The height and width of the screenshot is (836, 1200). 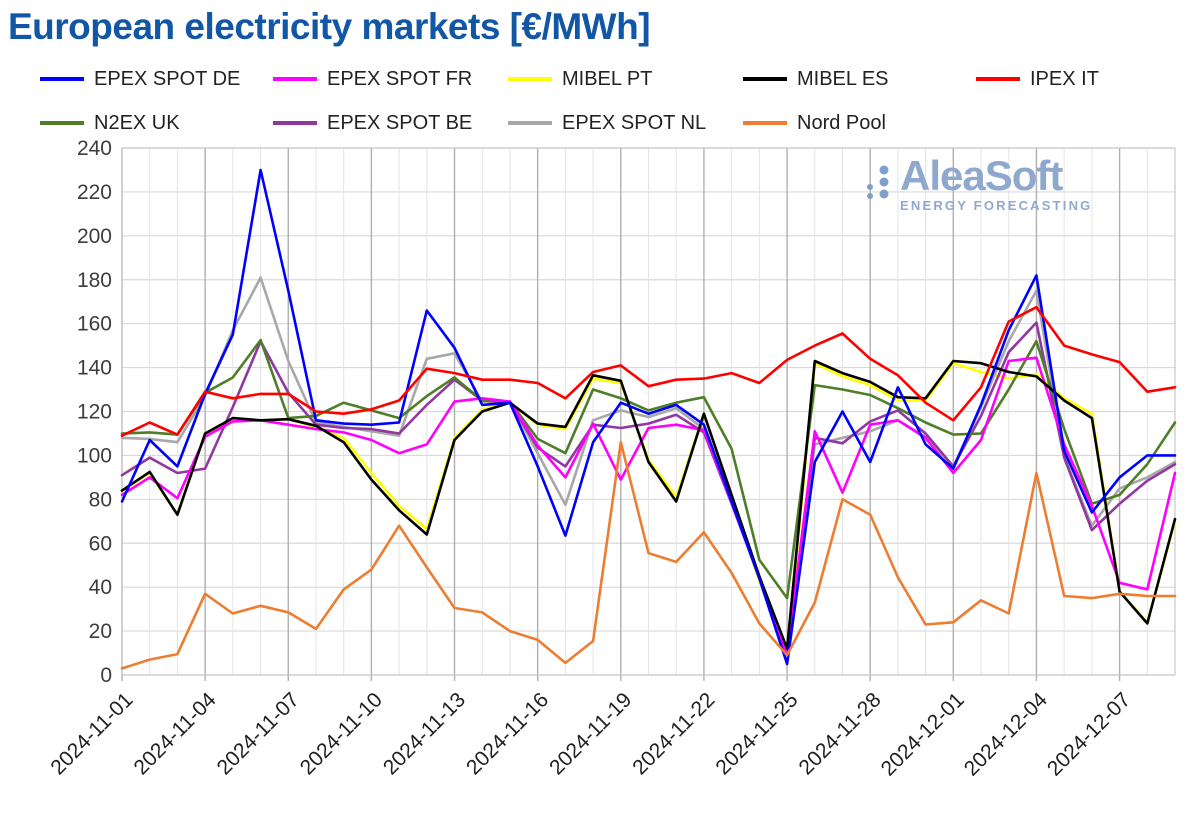 What do you see at coordinates (1064, 78) in the screenshot?
I see `legend-label: IPEX IT` at bounding box center [1064, 78].